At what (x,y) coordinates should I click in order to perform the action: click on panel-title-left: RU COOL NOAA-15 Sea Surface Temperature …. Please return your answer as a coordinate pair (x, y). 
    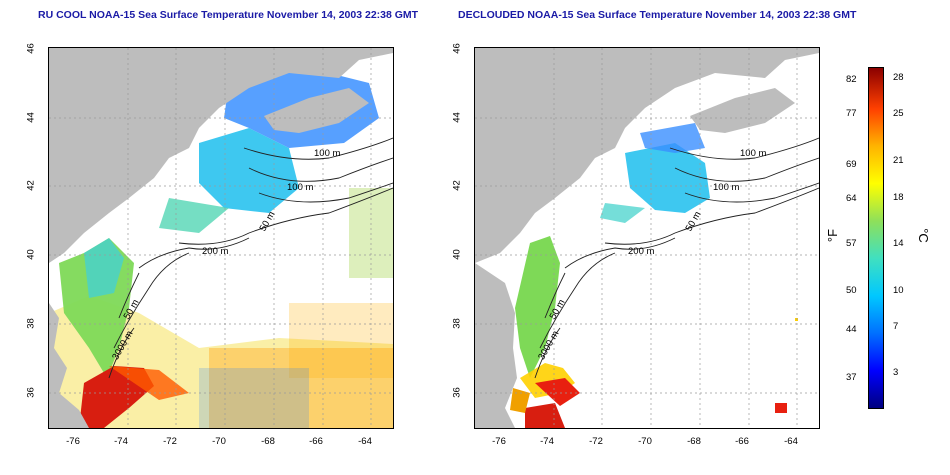
    Looking at the image, I should click on (228, 15).